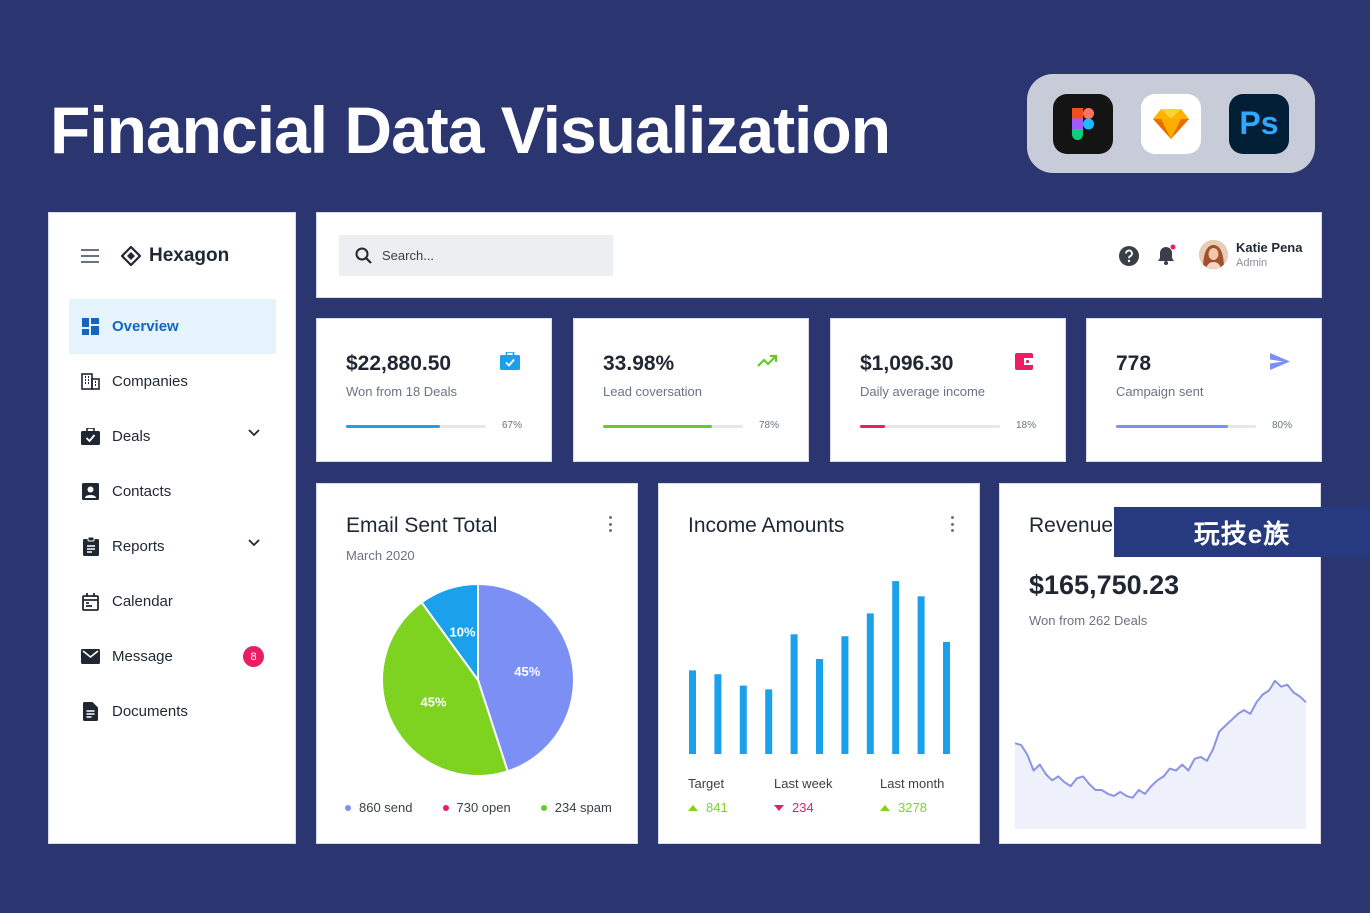  What do you see at coordinates (1160, 663) in the screenshot?
I see `revenue-panel: Revenue $165,750.23 Won from 262 Deals` at bounding box center [1160, 663].